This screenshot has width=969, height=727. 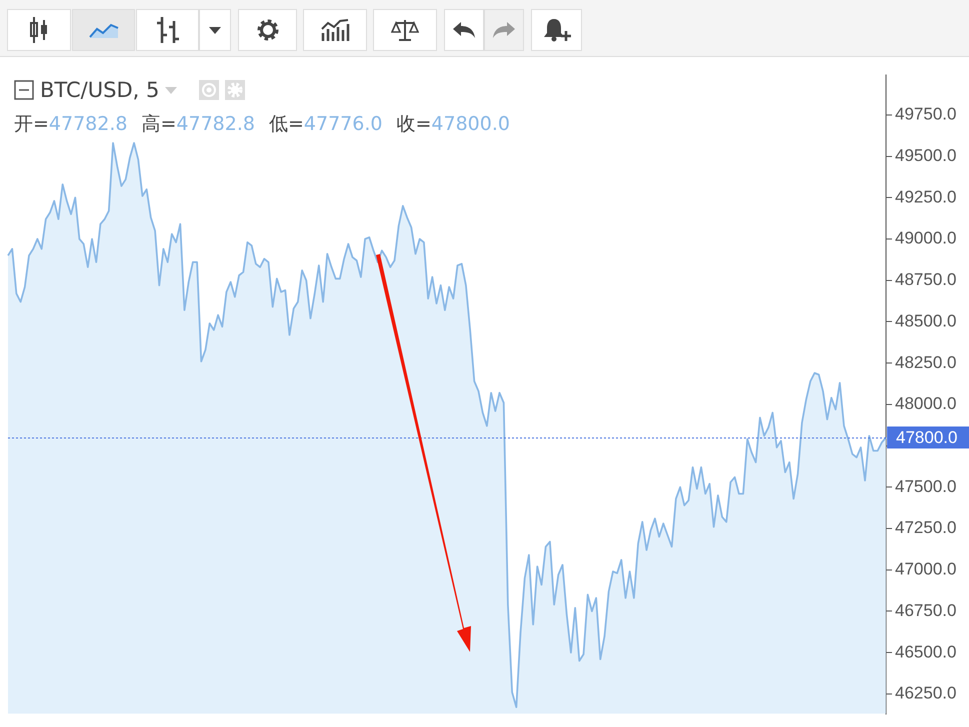 What do you see at coordinates (925, 486) in the screenshot?
I see `y-tick-label: 47500.0` at bounding box center [925, 486].